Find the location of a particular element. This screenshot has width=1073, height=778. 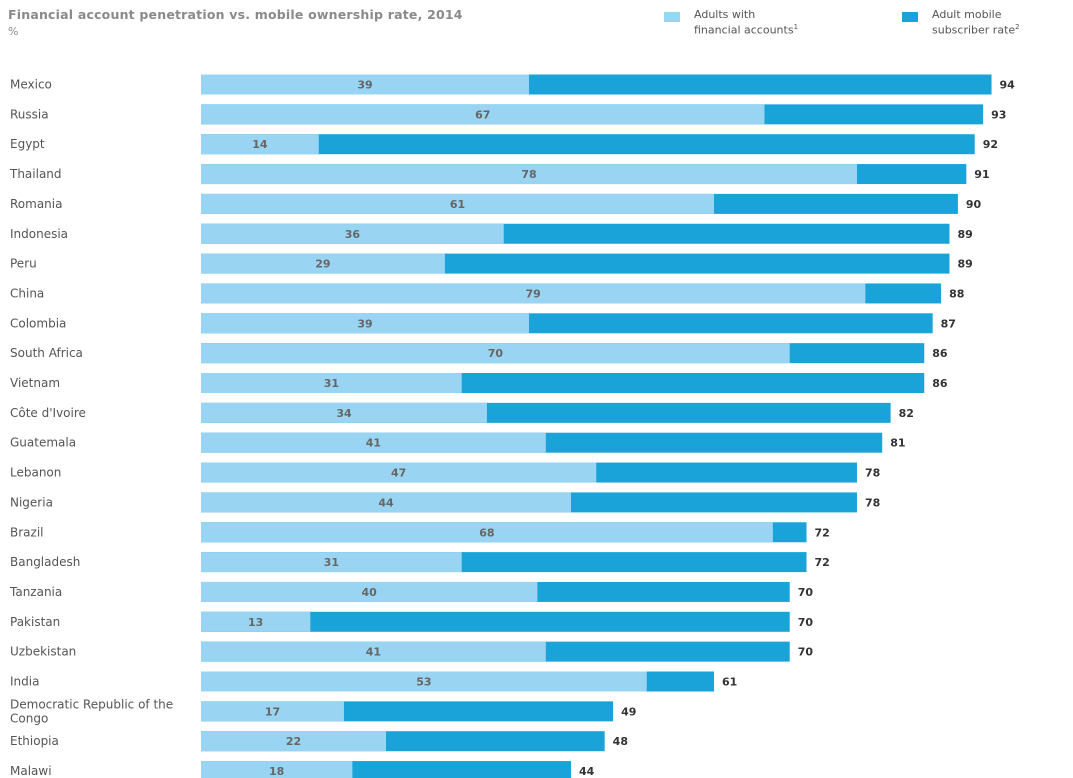

data-label-accounts-colombia: 39 is located at coordinates (364, 323).